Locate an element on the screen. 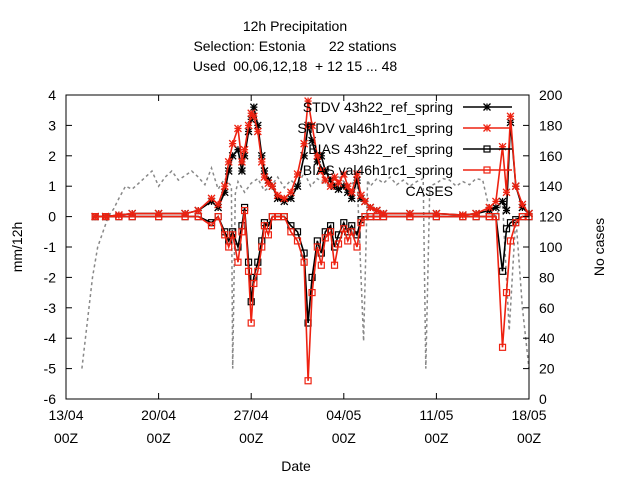  y-tick-label-left: -5 is located at coordinates (50, 369).